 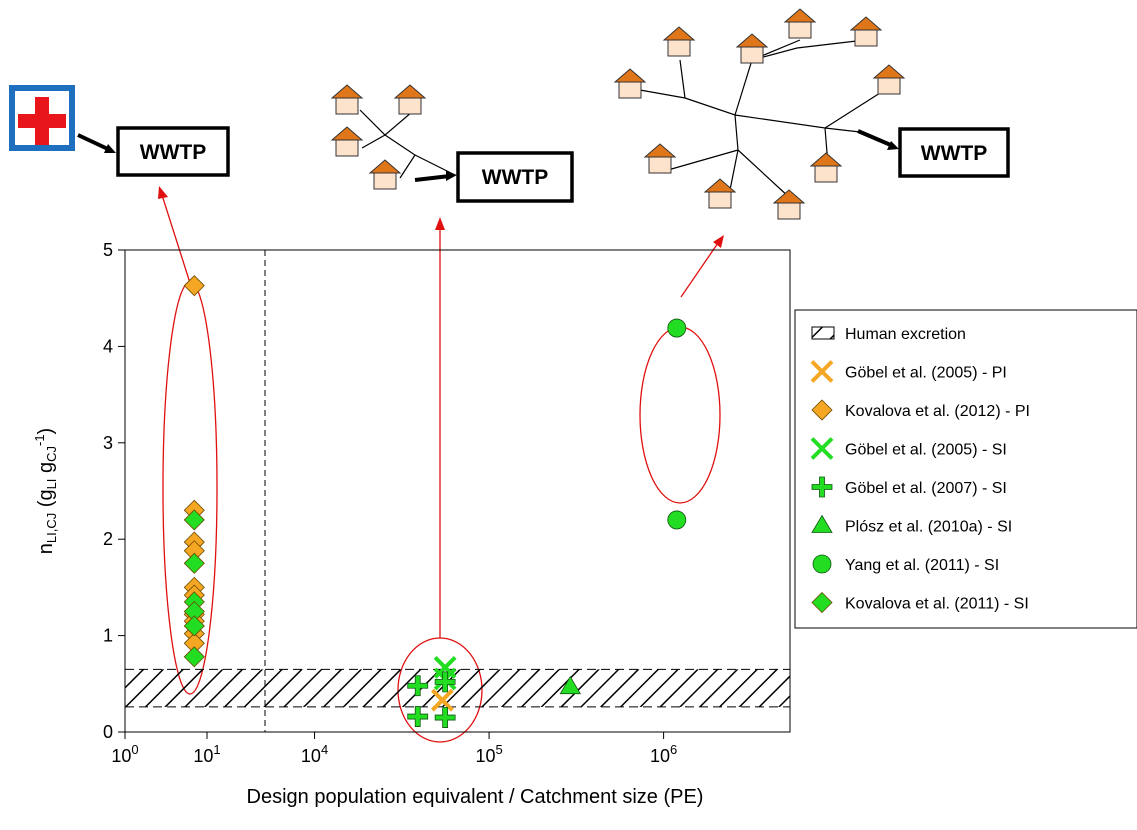 I want to click on y-axis-label: nLI,CJ (gLI gCJ-1), so click(x=45, y=491).